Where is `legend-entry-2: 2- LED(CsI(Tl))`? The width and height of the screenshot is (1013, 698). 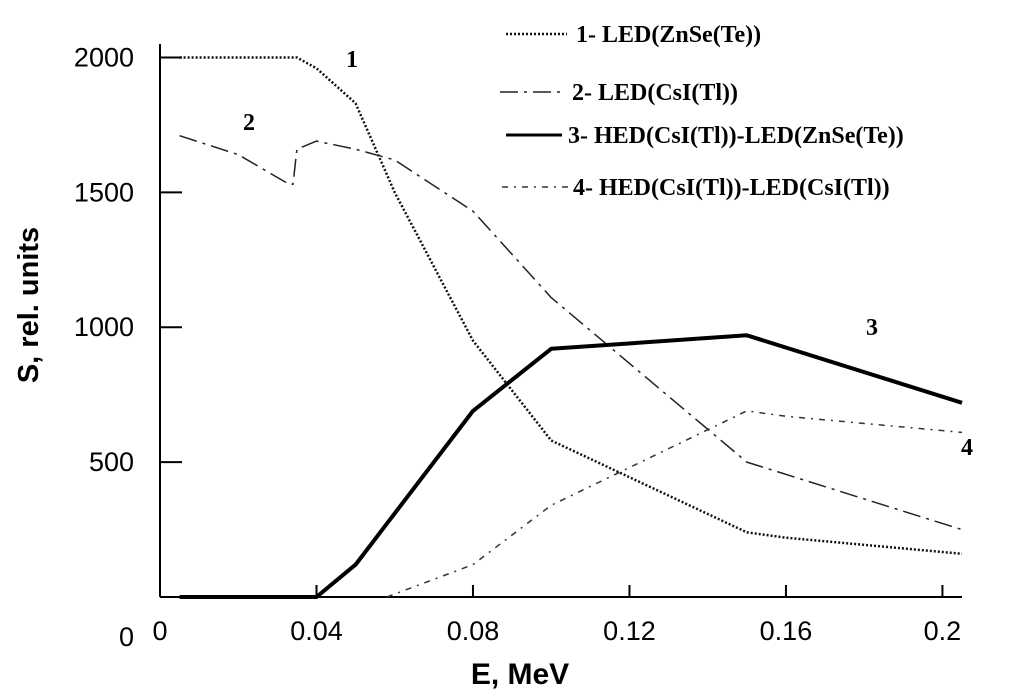
legend-entry-2: 2- LED(CsI(Tl)) is located at coordinates (655, 93).